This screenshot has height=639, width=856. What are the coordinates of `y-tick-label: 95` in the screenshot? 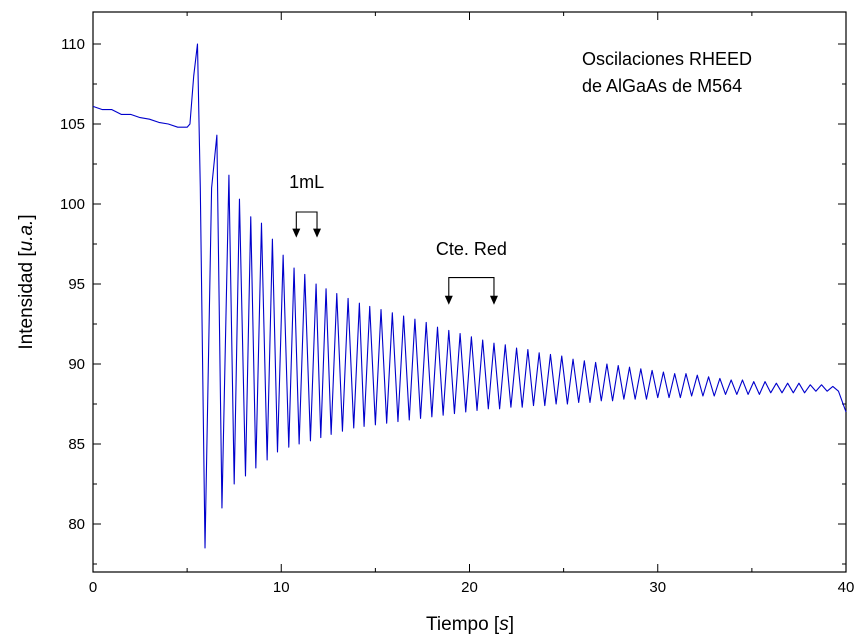 It's located at (76, 284).